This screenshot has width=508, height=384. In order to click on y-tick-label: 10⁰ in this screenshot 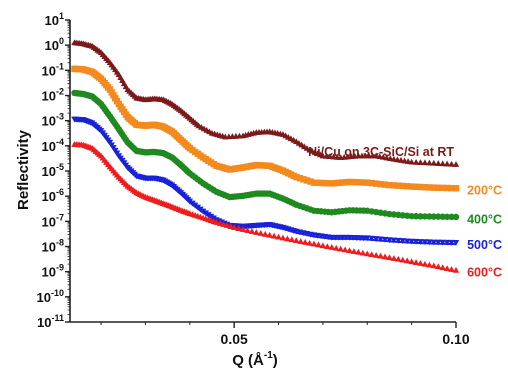, I will do `click(54, 44)`.